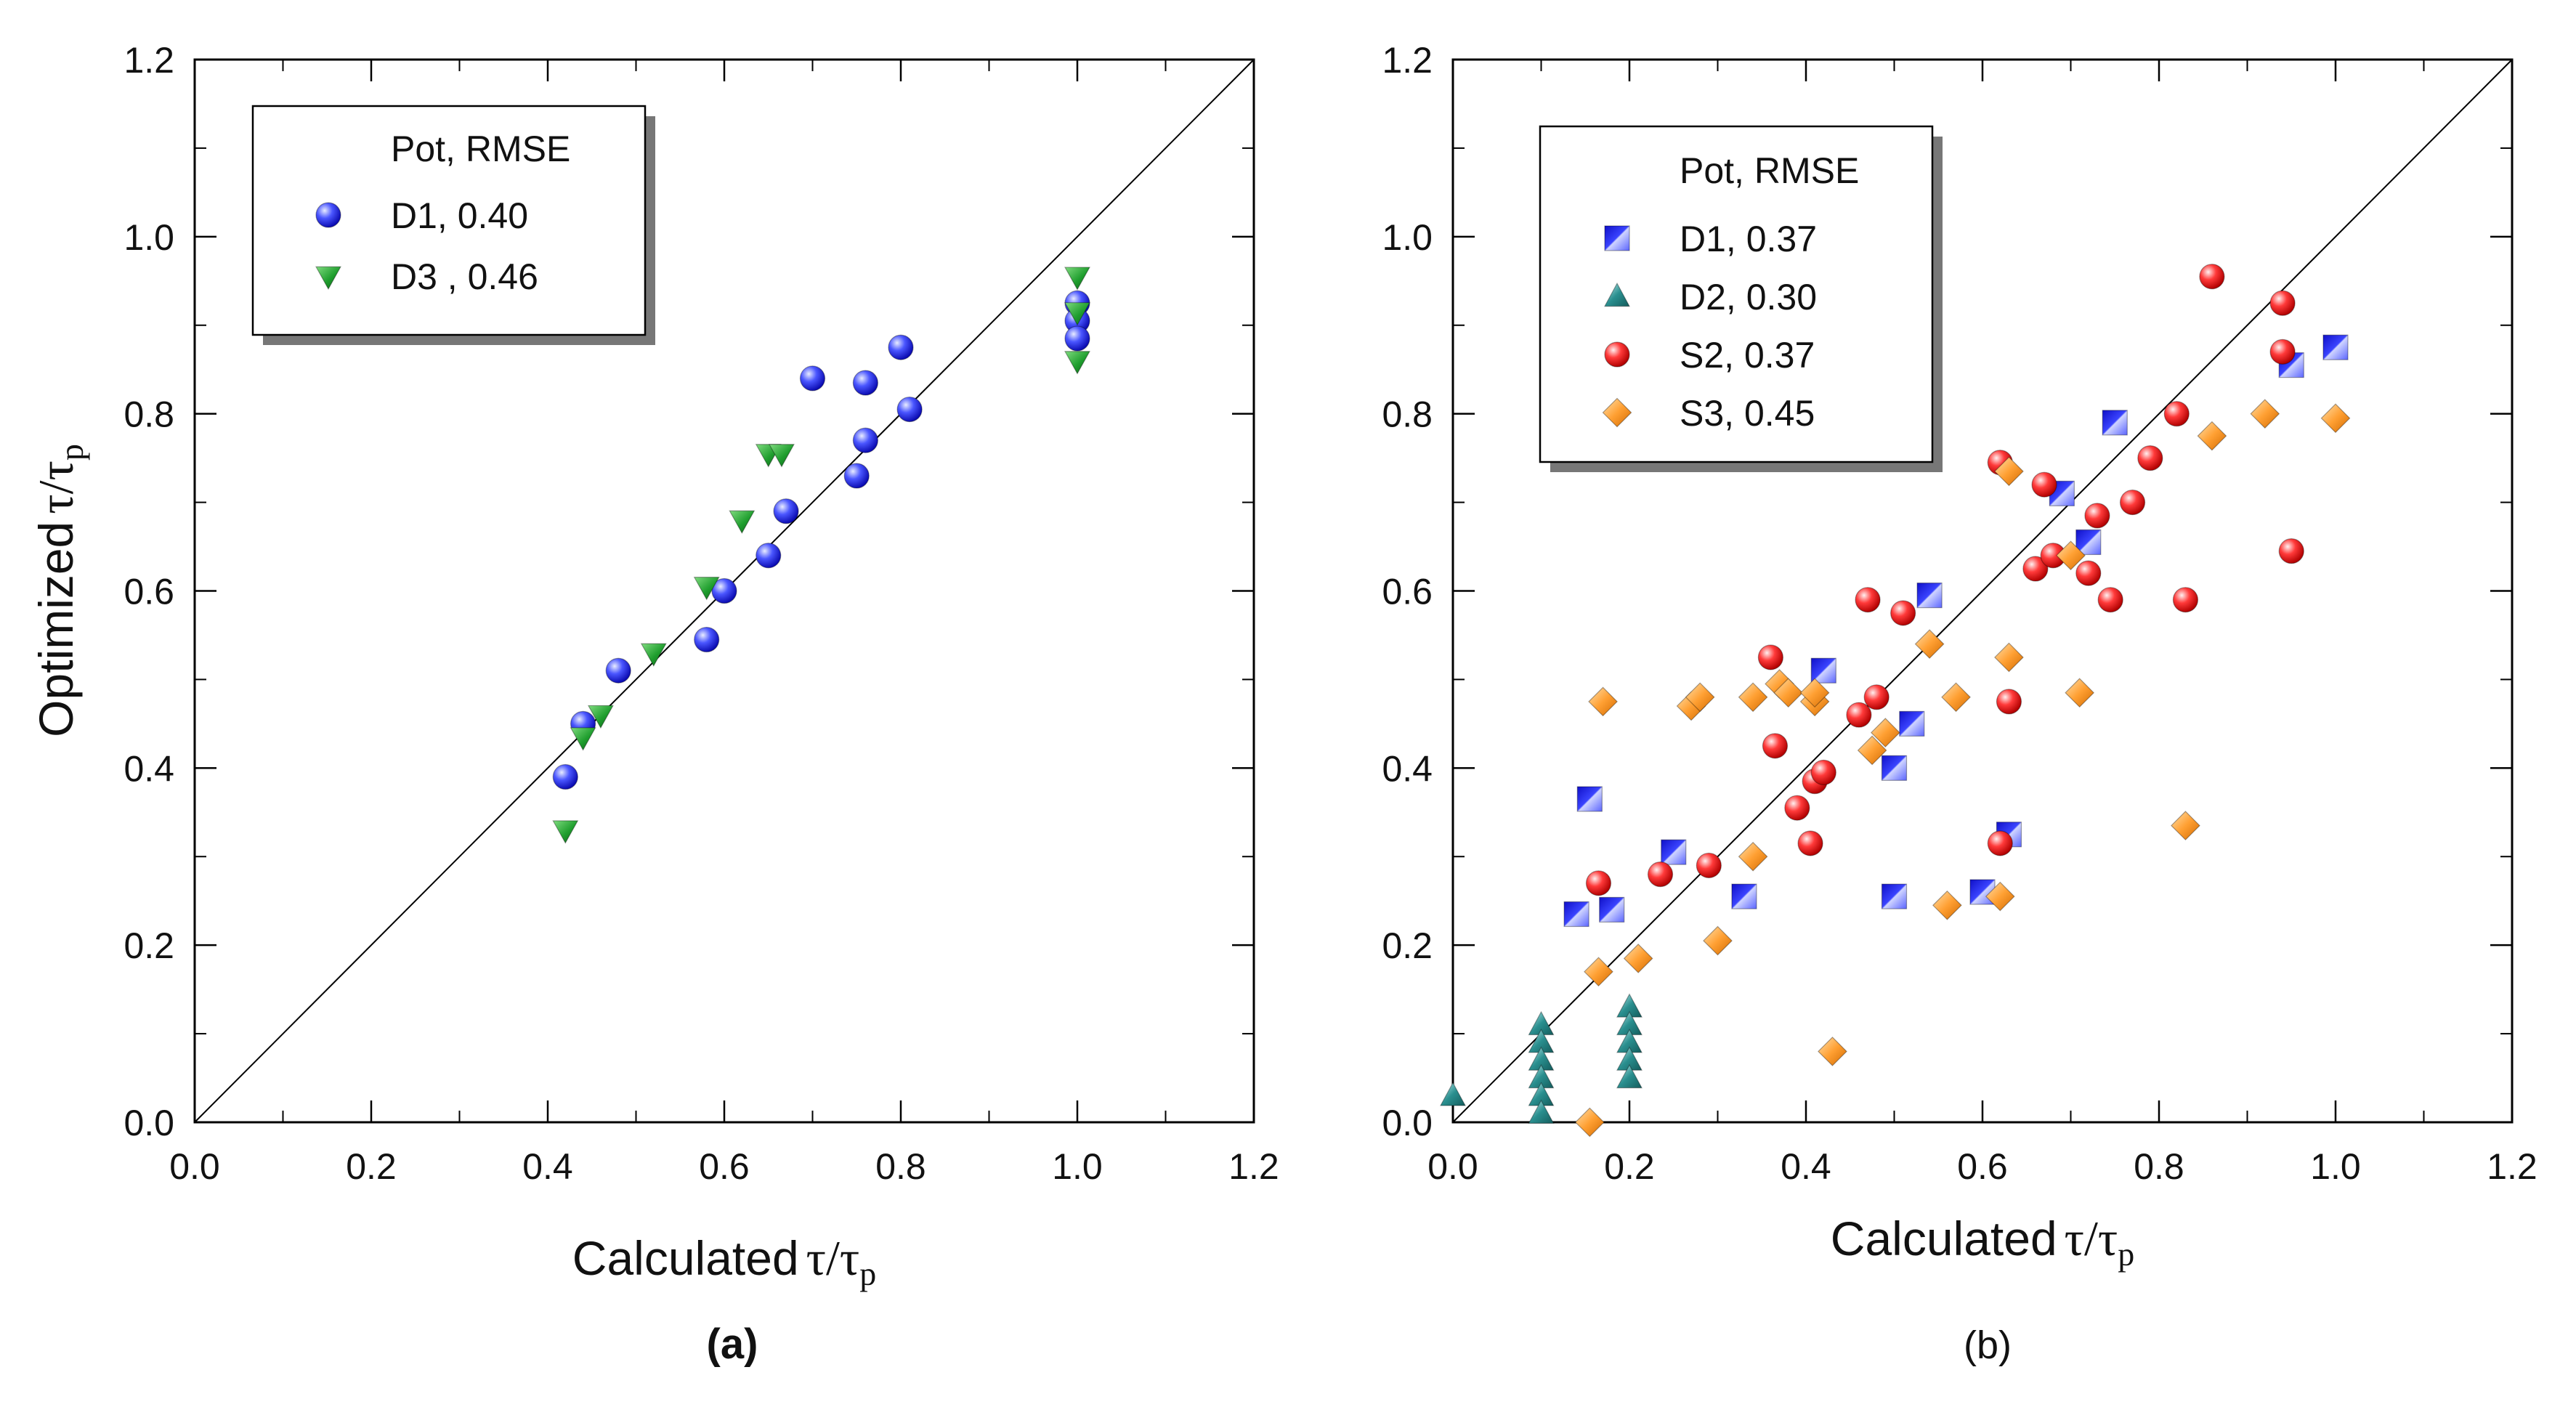  I want to click on panel-a-y-tick-label: 0.6, so click(148, 592).